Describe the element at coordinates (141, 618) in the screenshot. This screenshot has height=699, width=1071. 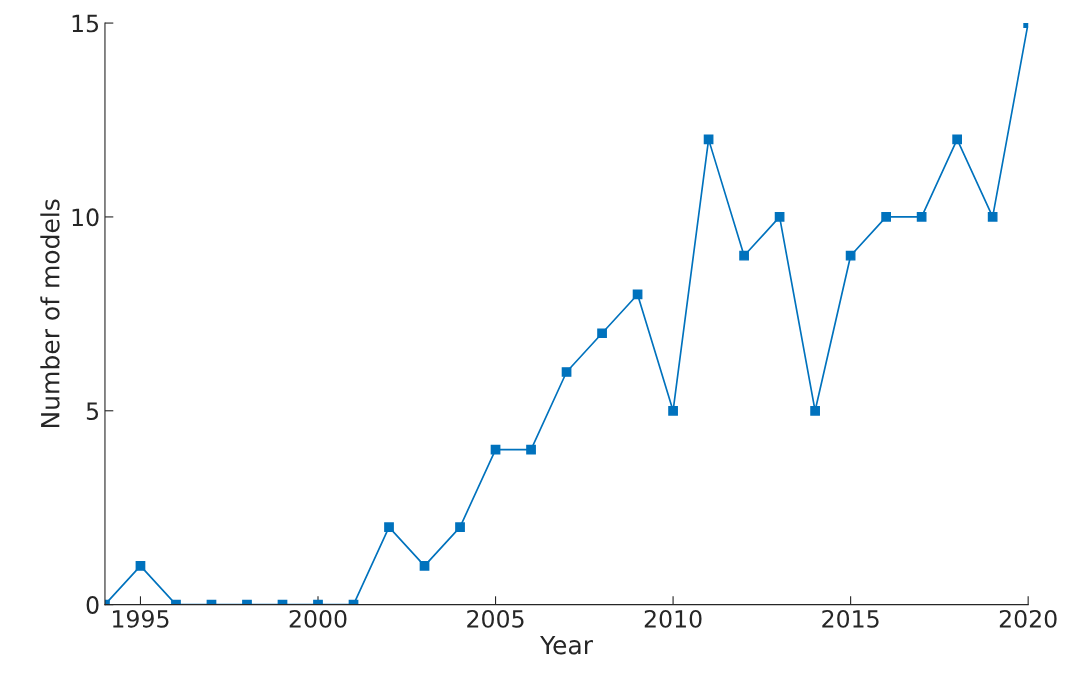
I see `x-tick-label: 1995` at that location.